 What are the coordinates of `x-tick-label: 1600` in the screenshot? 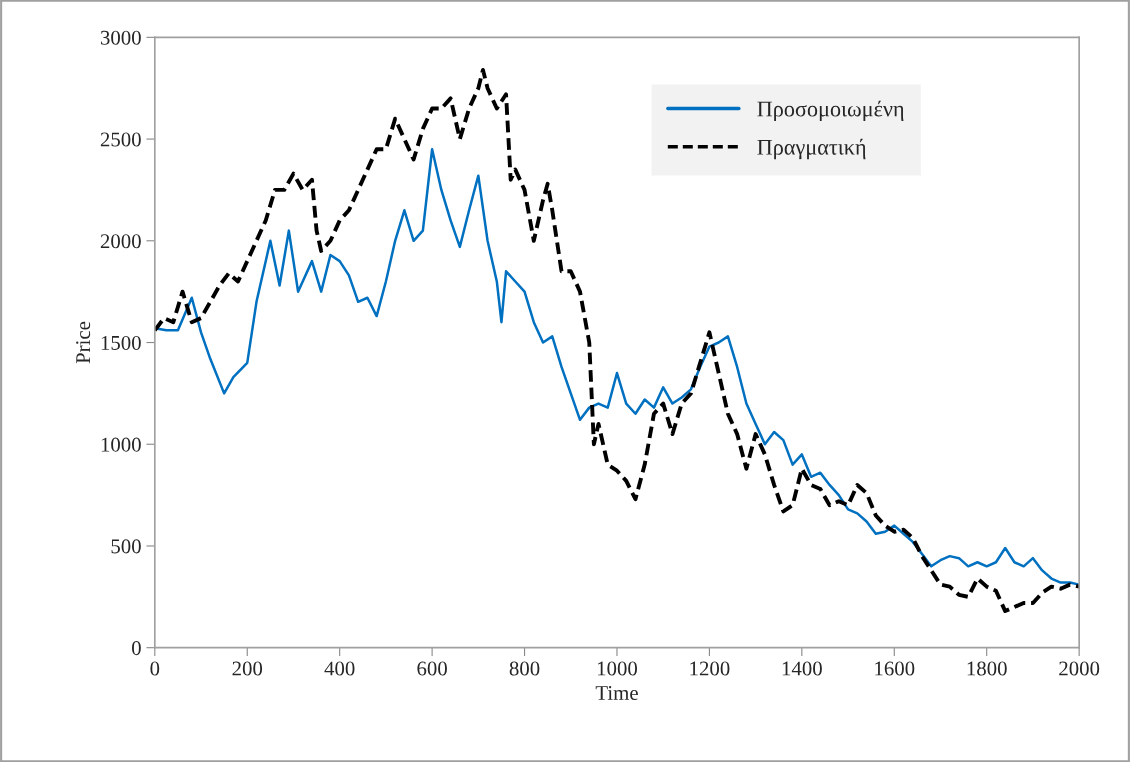 It's located at (895, 668).